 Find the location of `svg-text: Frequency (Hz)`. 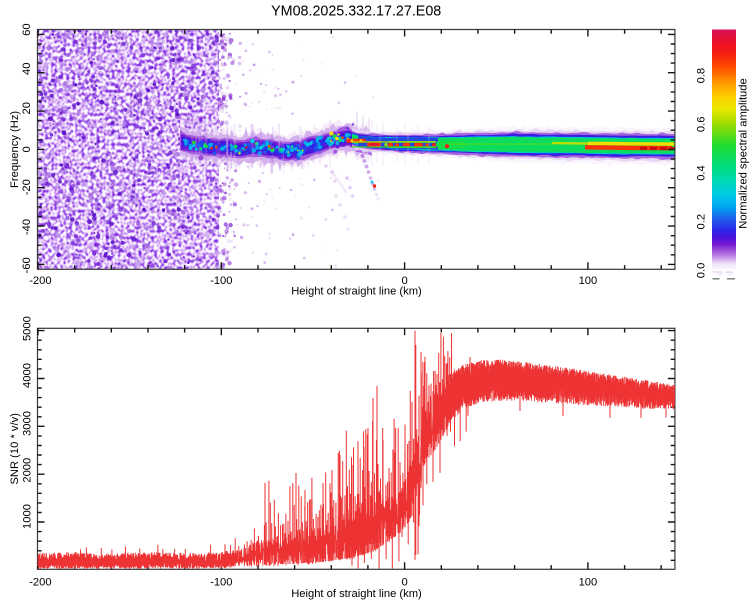

svg-text: Frequency (Hz) is located at coordinates (15, 149).